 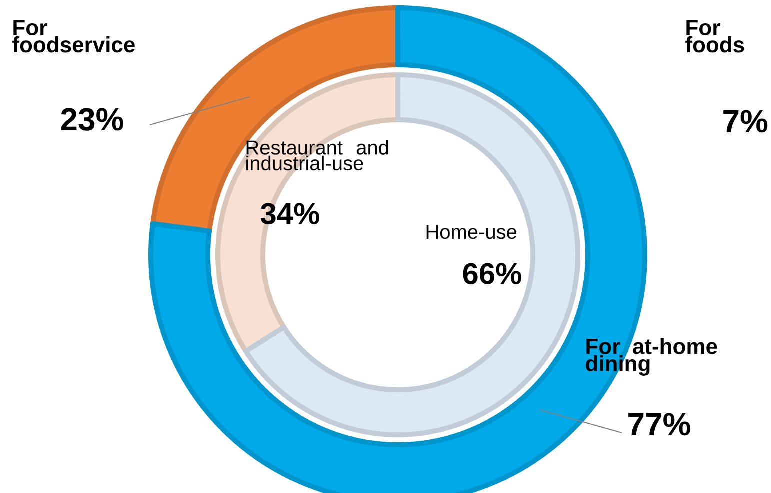 I want to click on data-label: 23%, so click(x=92, y=119).